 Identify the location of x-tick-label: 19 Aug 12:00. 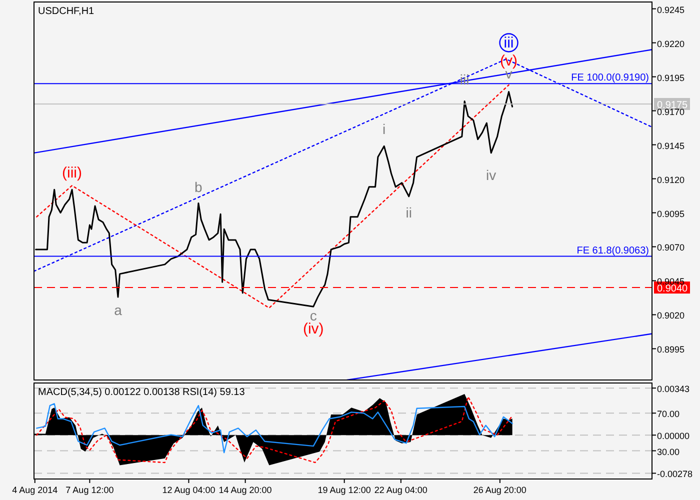
(344, 490).